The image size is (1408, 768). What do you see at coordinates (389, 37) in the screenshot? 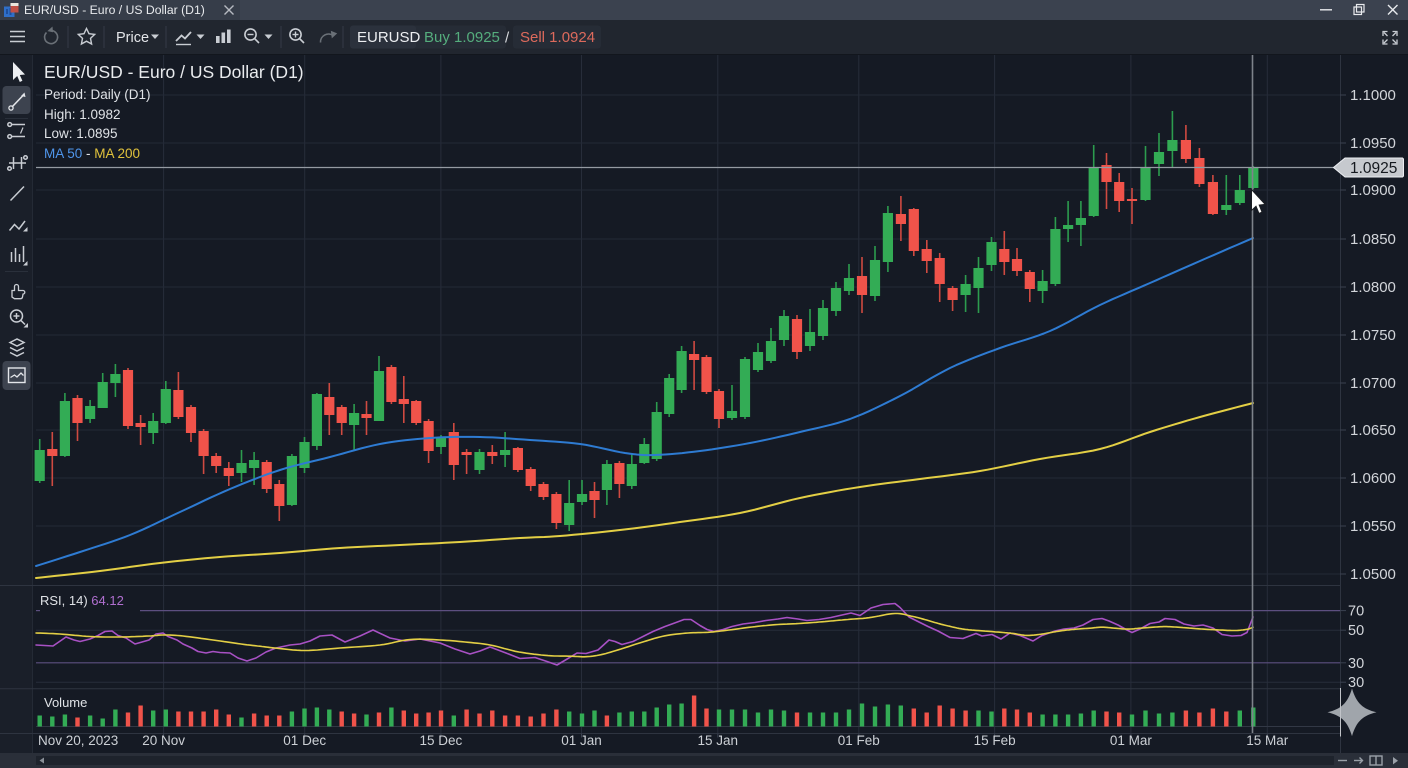
I see `svg-text: EURUSD` at bounding box center [389, 37].